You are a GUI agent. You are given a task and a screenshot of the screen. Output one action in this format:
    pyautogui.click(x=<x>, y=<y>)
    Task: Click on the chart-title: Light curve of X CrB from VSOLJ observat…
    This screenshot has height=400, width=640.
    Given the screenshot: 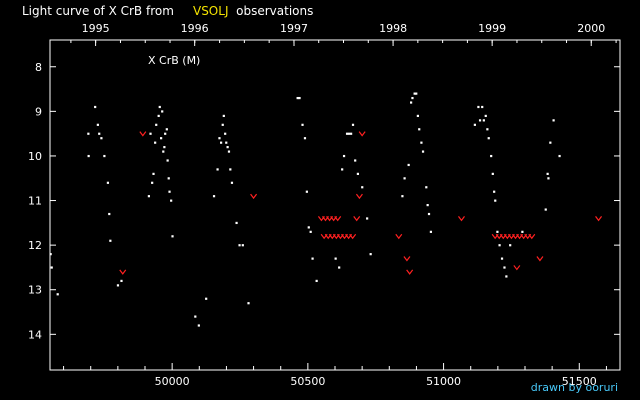 What is the action you would take?
    pyautogui.click(x=167, y=11)
    